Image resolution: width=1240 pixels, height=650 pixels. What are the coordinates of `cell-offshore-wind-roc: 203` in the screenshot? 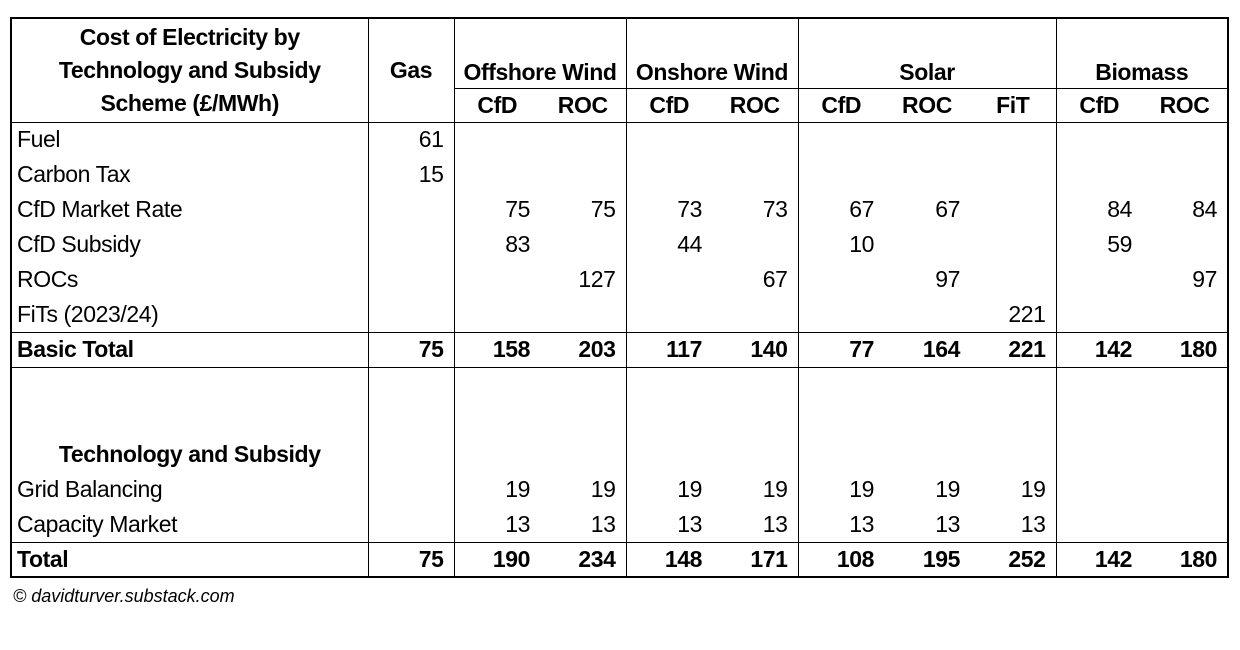 It's located at (583, 349).